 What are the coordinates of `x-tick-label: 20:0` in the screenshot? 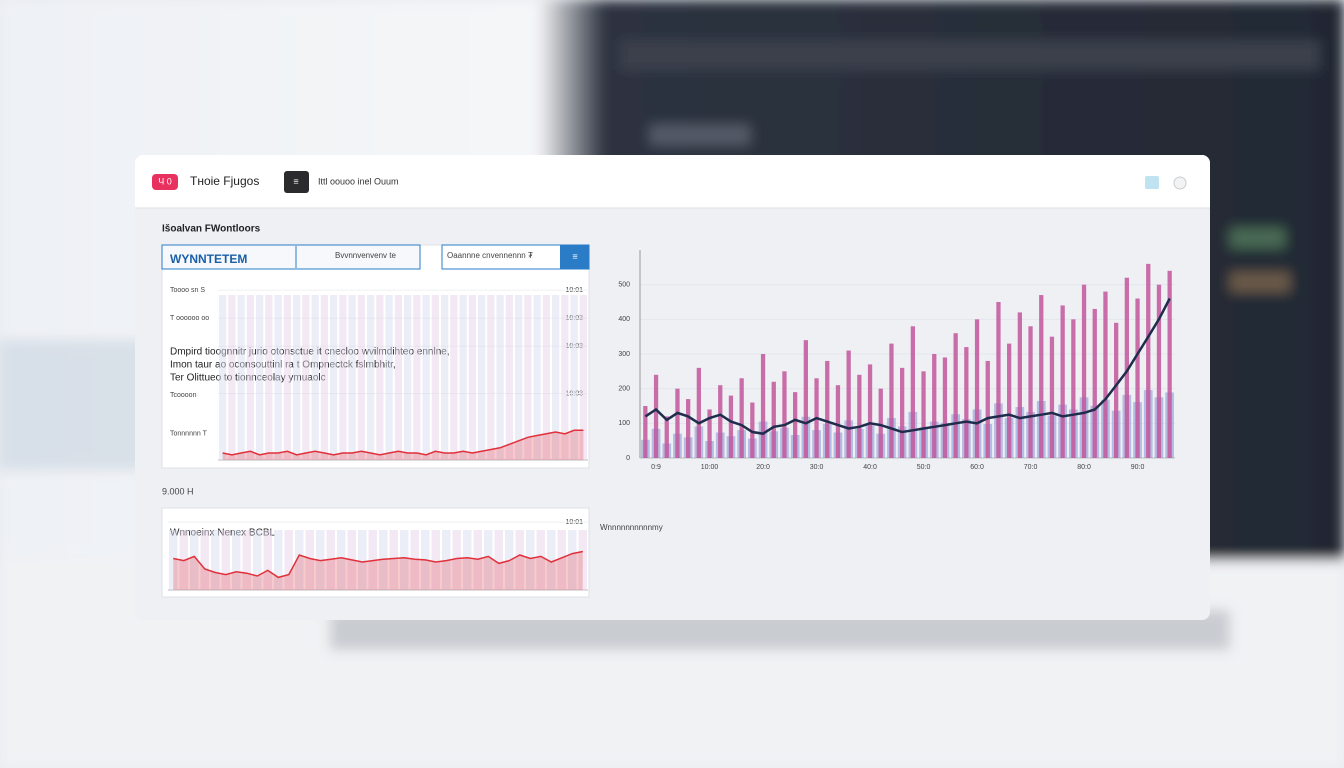 It's located at (763, 467).